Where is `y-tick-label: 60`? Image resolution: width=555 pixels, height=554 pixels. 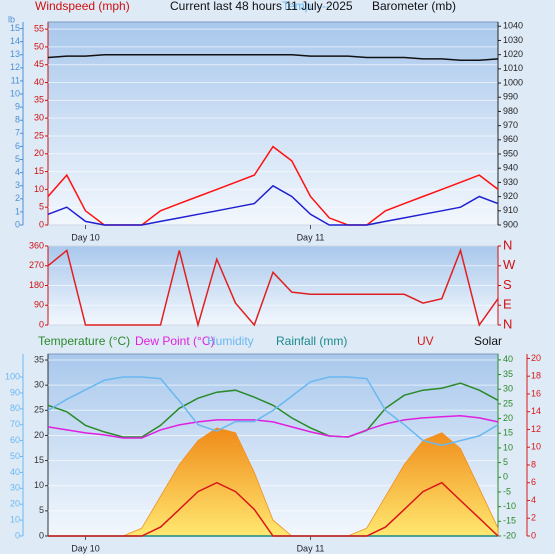 y-tick-label: 60 is located at coordinates (15, 440).